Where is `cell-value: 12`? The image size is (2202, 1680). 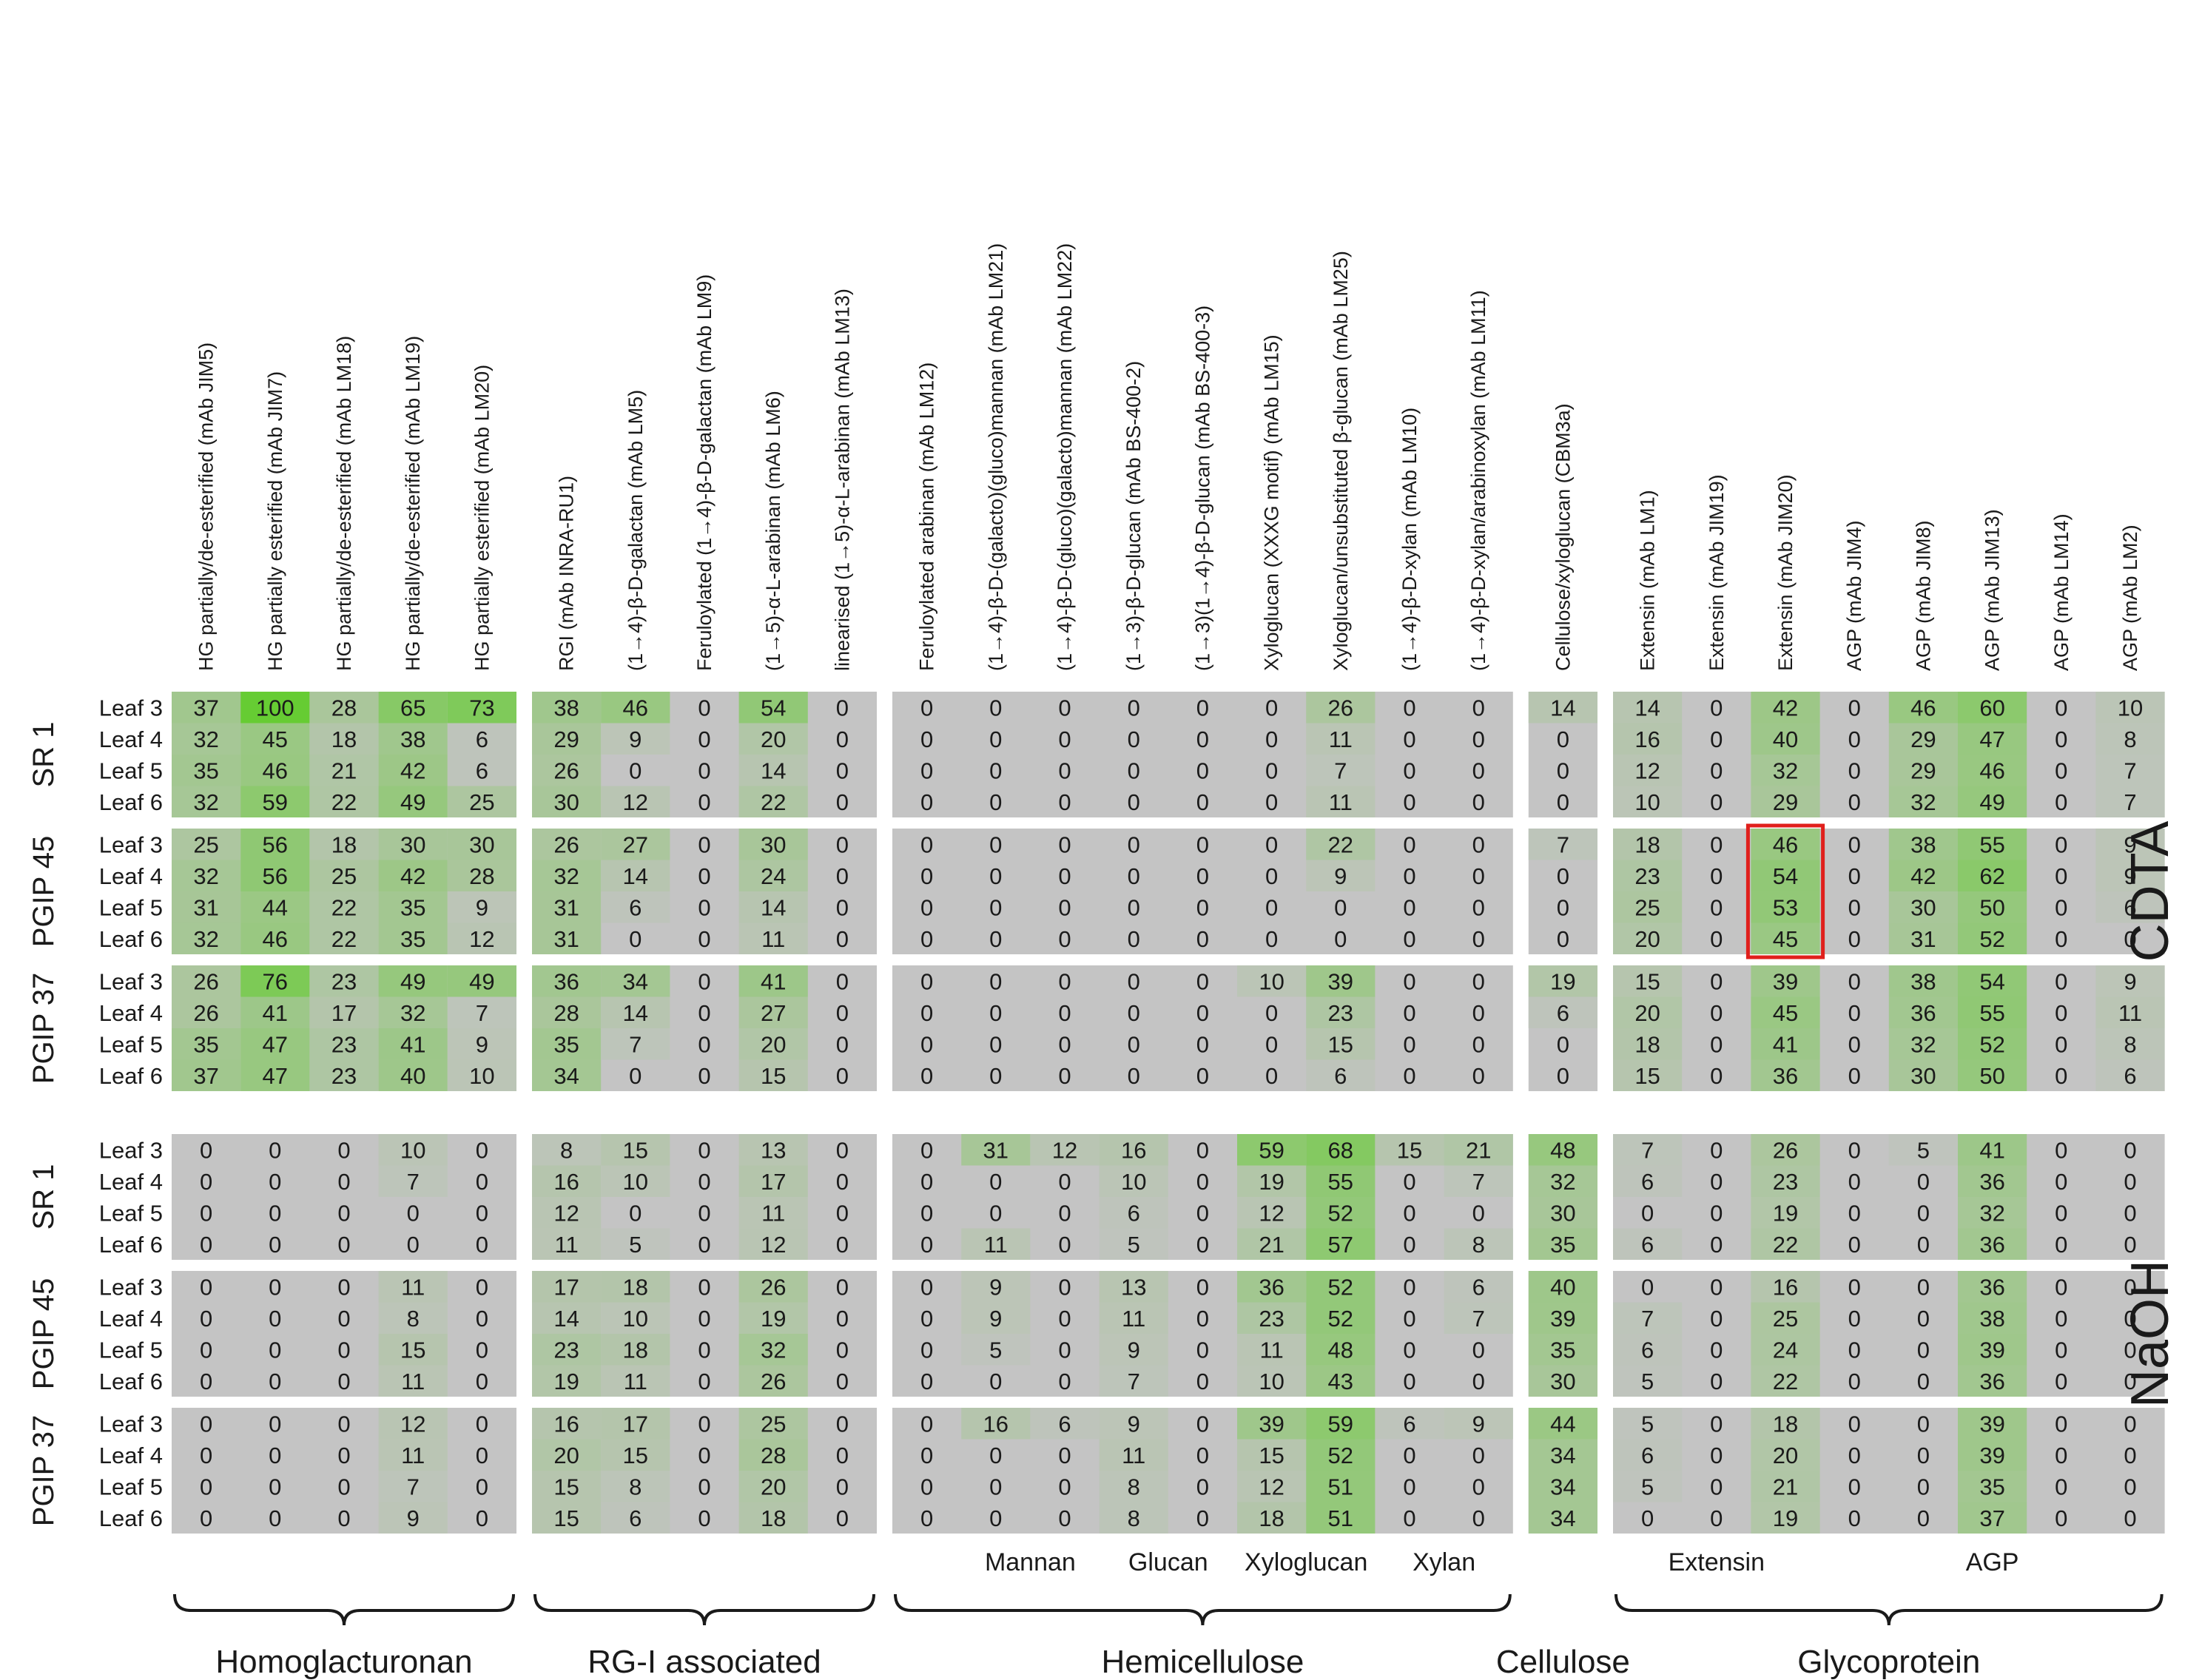 cell-value: 12 is located at coordinates (635, 802).